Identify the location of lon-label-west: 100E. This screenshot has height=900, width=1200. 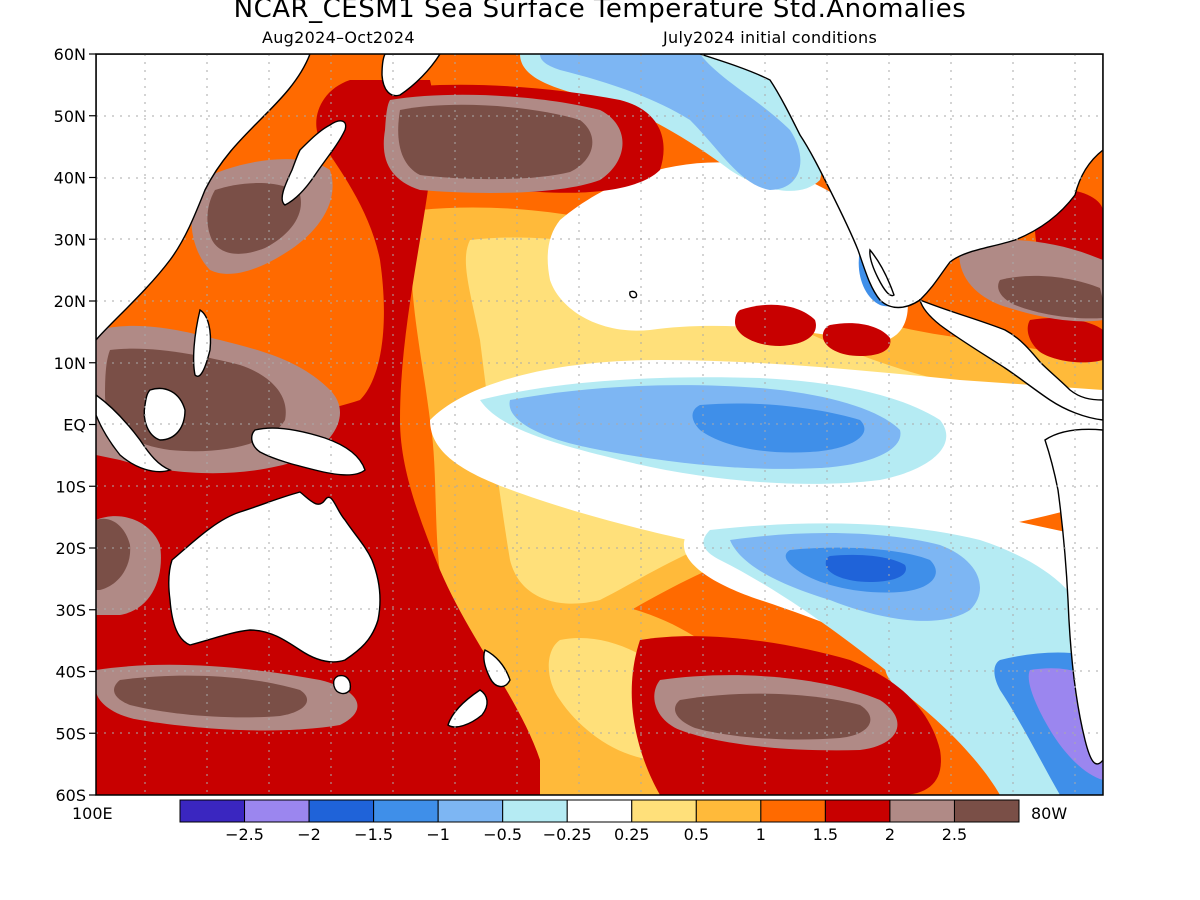
(92, 813).